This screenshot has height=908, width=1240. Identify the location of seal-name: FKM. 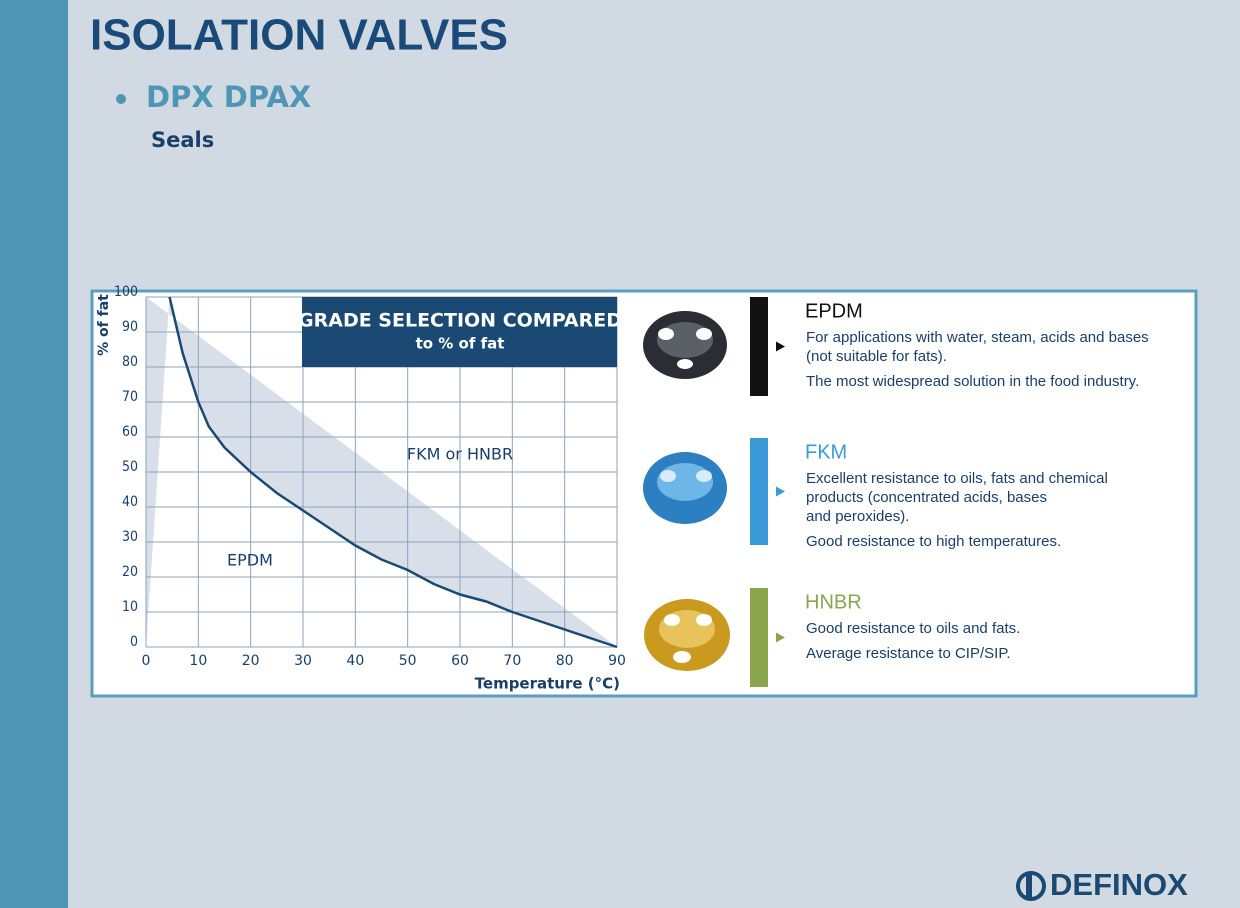
(826, 452).